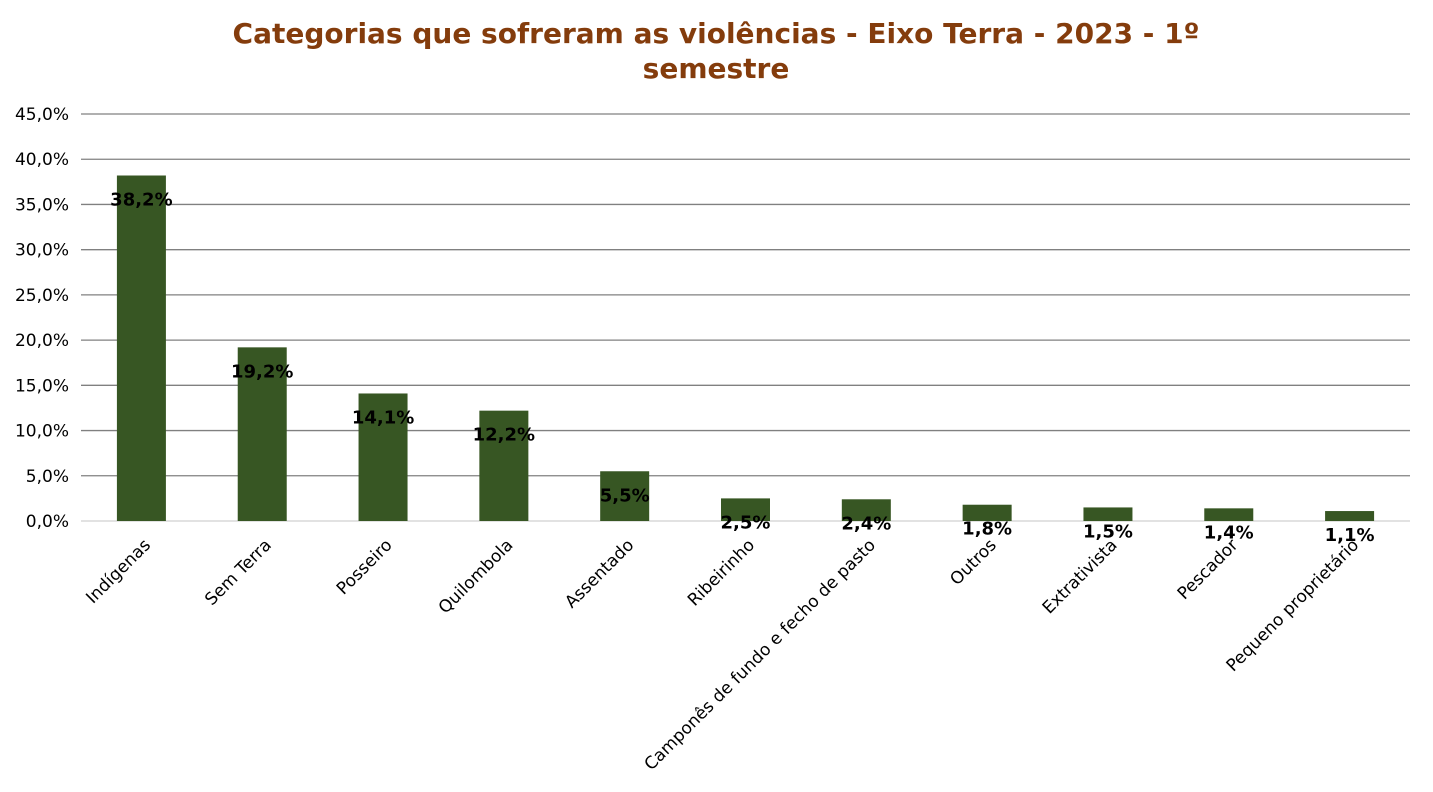  What do you see at coordinates (973, 562) in the screenshot?
I see `x-tick-label: Outros` at bounding box center [973, 562].